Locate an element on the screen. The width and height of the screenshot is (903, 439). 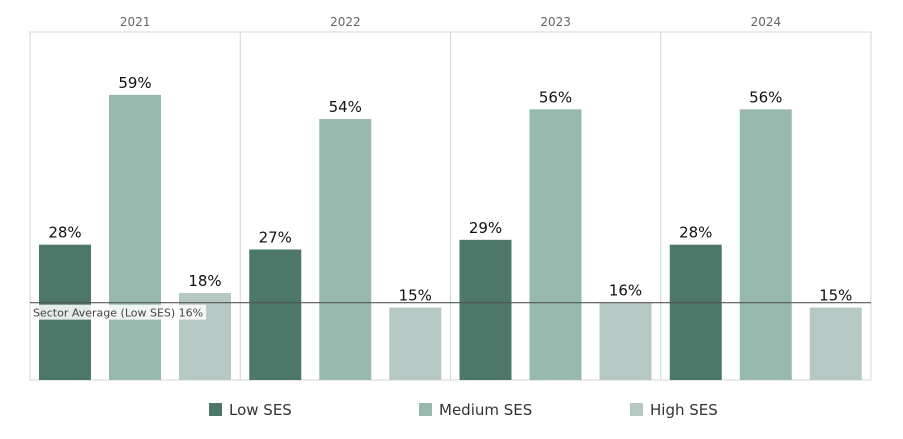
legend: Low SES Medium SES High SES is located at coordinates (463, 410).